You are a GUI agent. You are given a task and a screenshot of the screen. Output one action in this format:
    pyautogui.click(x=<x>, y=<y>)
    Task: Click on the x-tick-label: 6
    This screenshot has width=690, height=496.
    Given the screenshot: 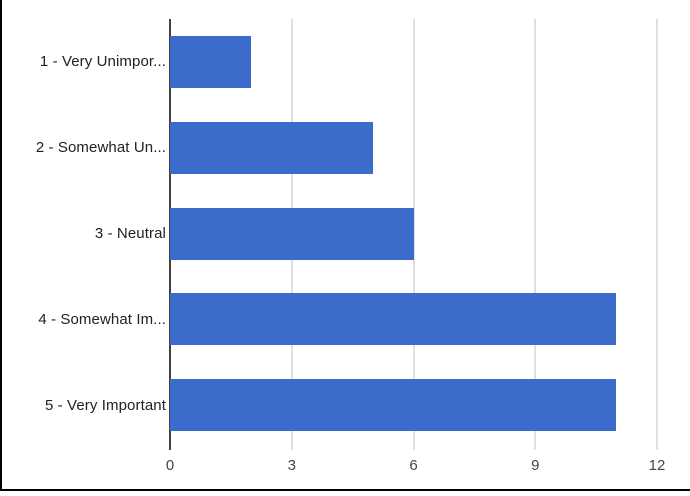 What is the action you would take?
    pyautogui.click(x=413, y=465)
    